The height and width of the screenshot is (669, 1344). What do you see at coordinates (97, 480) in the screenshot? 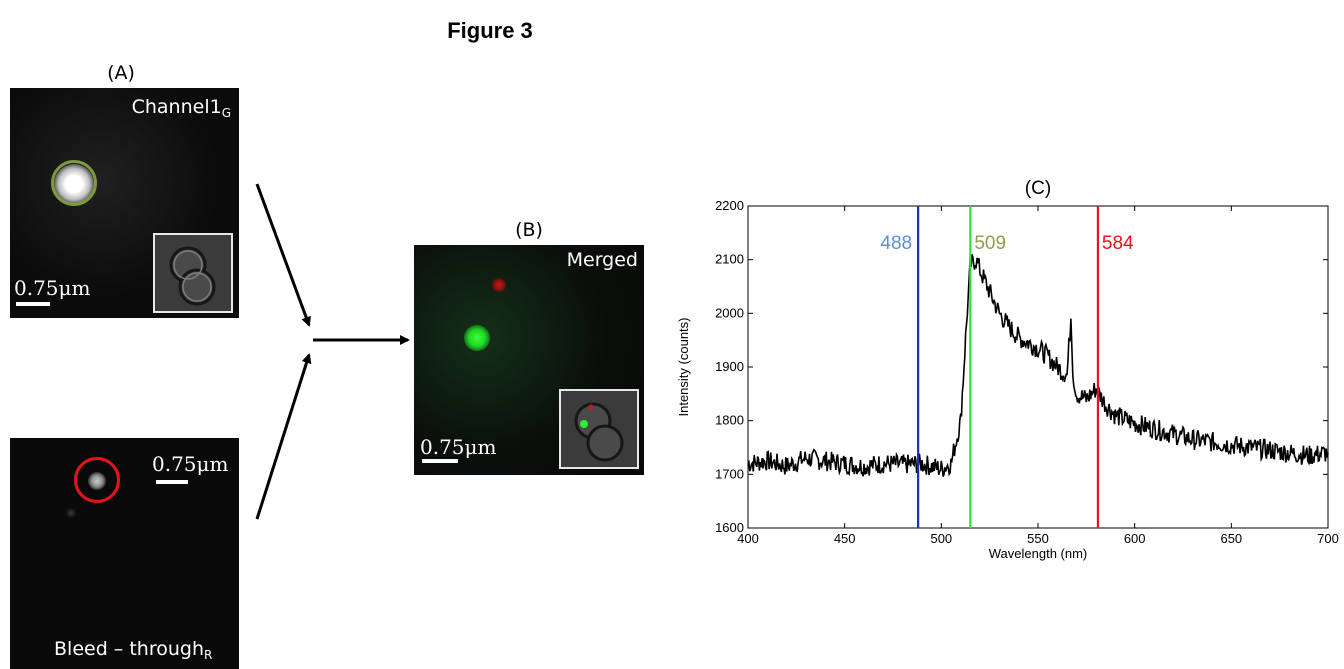
I see `circle-marker-red` at bounding box center [97, 480].